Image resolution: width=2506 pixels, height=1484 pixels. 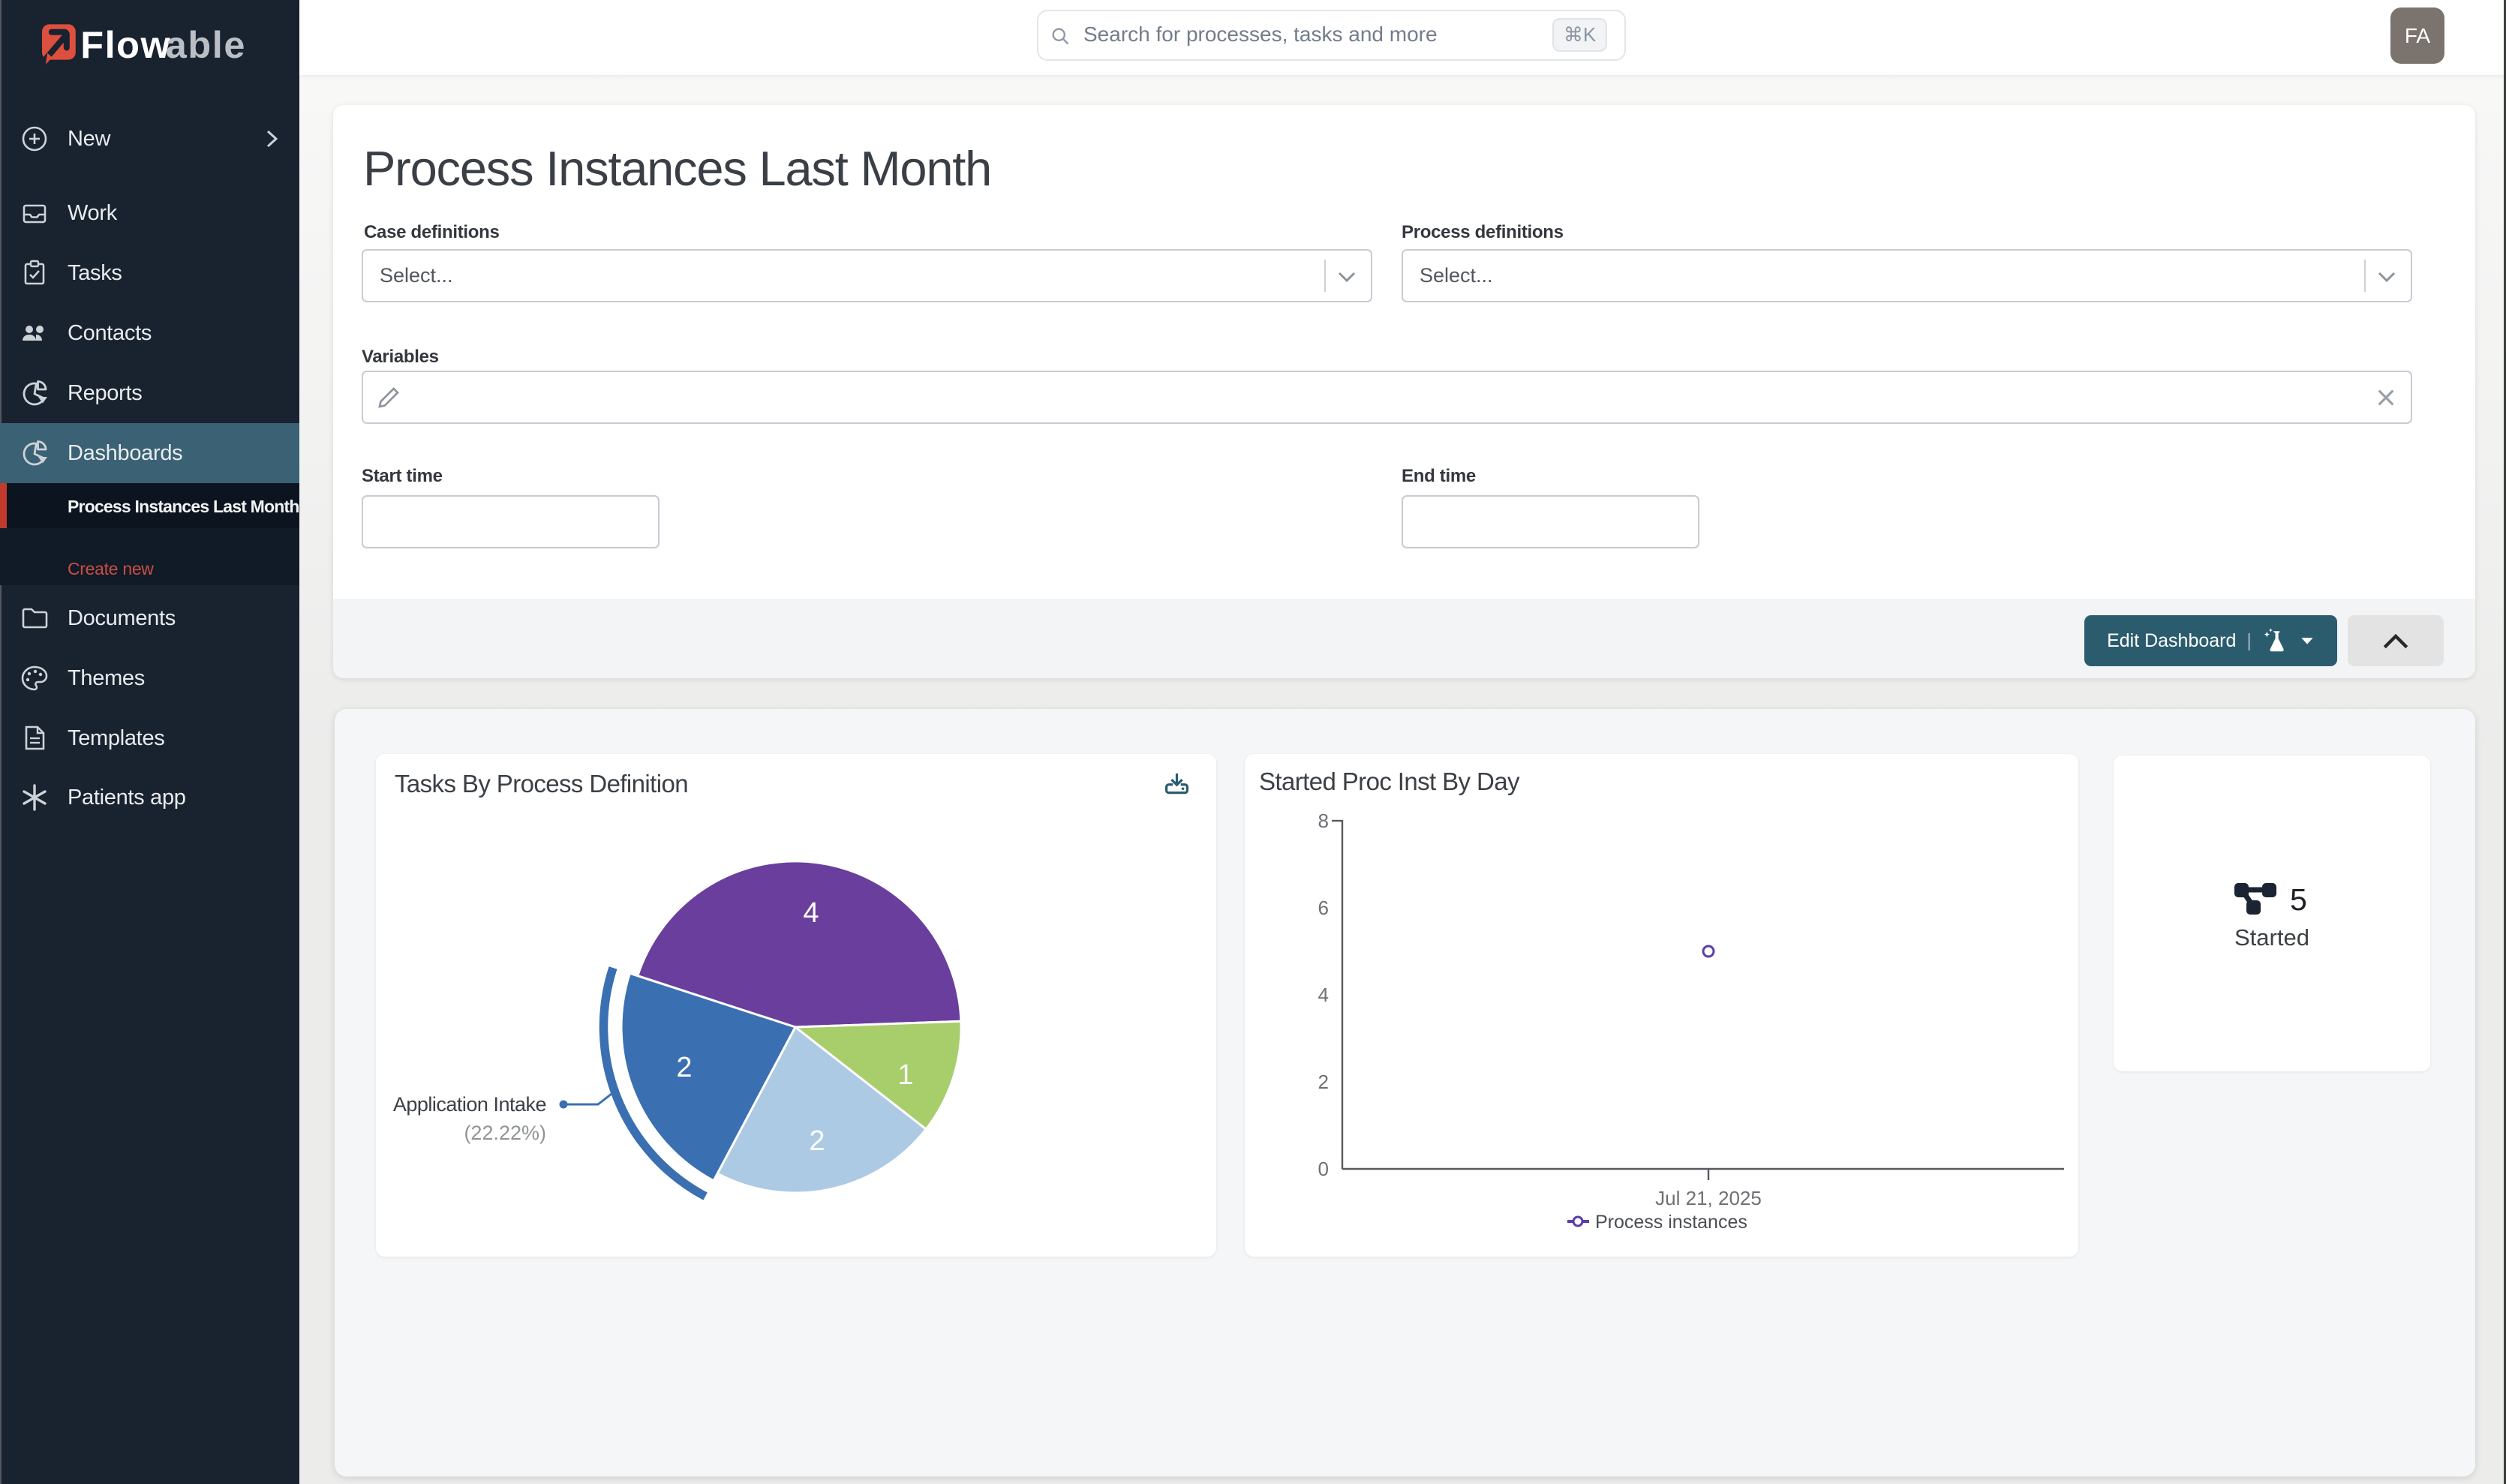 I want to click on svg-text: able, so click(x=206, y=44).